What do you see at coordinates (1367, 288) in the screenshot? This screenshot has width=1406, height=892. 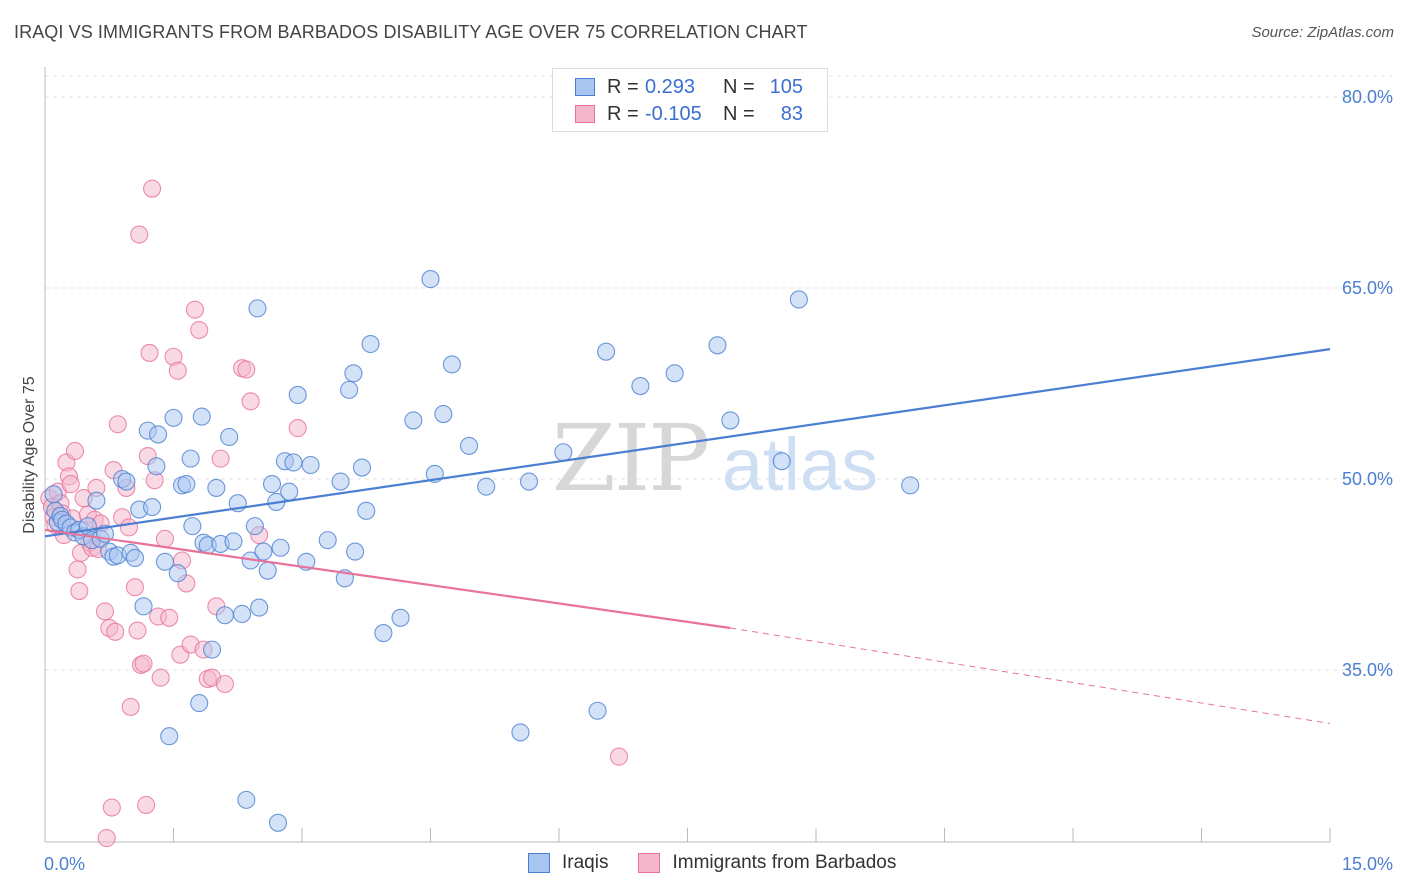 I see `y-tick-label: 65.0%` at bounding box center [1367, 288].